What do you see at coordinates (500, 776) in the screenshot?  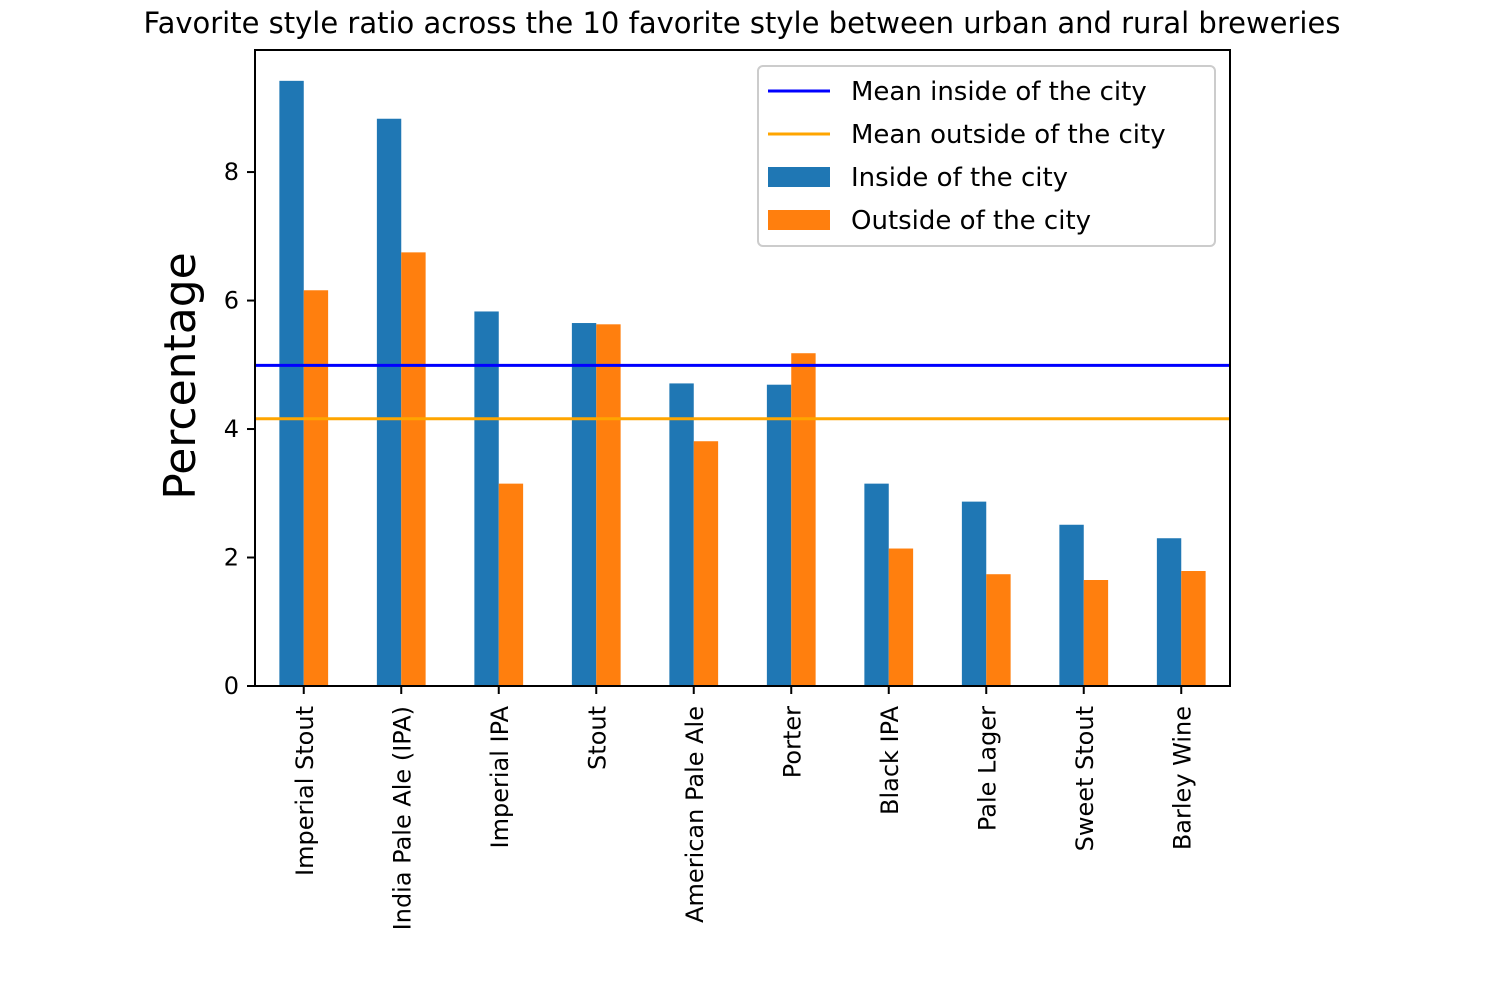 I see `x-tick-label: Imperial IPA` at bounding box center [500, 776].